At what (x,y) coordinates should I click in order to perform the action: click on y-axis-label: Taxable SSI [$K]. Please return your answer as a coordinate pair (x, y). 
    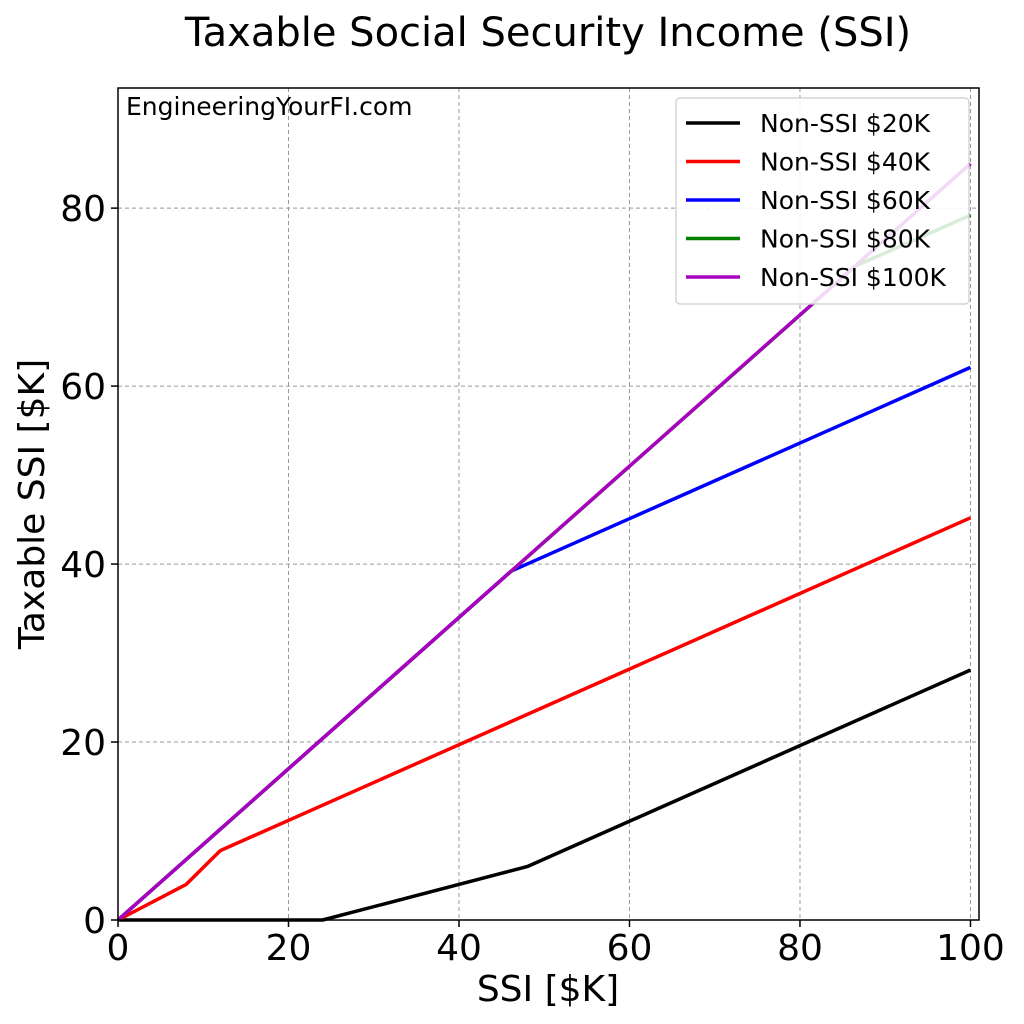
    Looking at the image, I should click on (32, 504).